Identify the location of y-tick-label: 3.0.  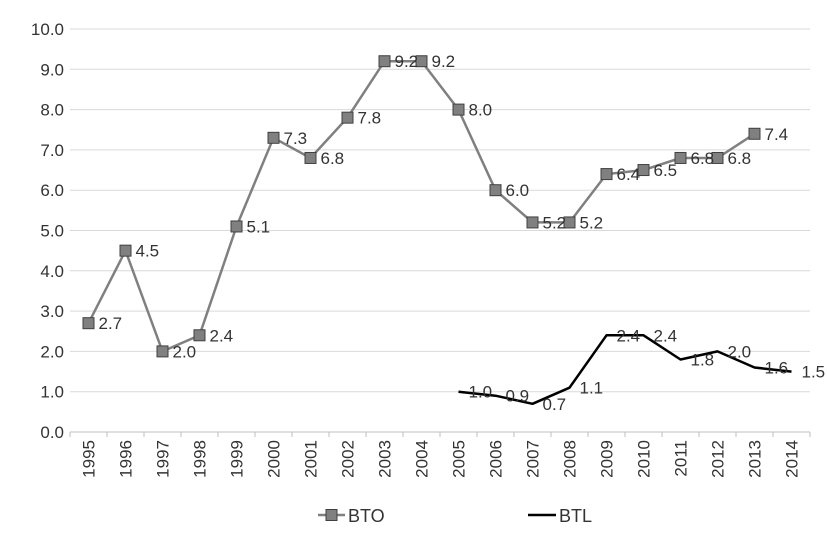
(52, 311).